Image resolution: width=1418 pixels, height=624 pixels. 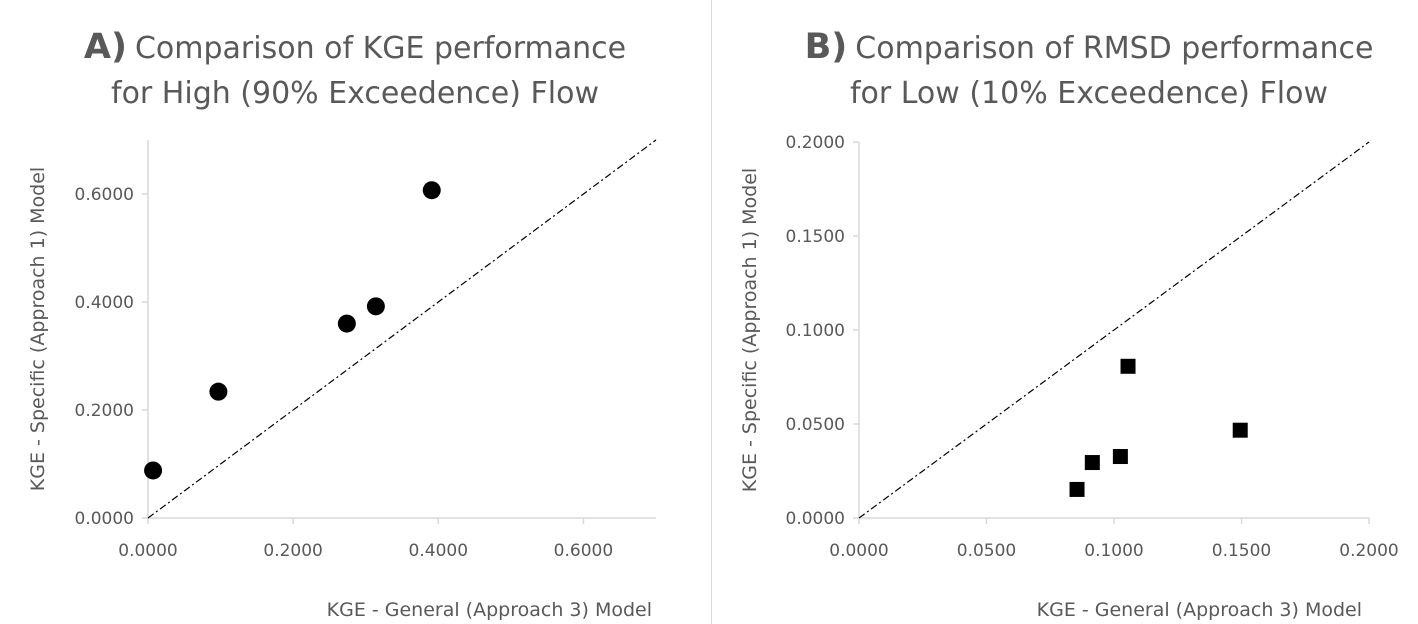 What do you see at coordinates (815, 331) in the screenshot?
I see `y-tick-label: 0.1000` at bounding box center [815, 331].